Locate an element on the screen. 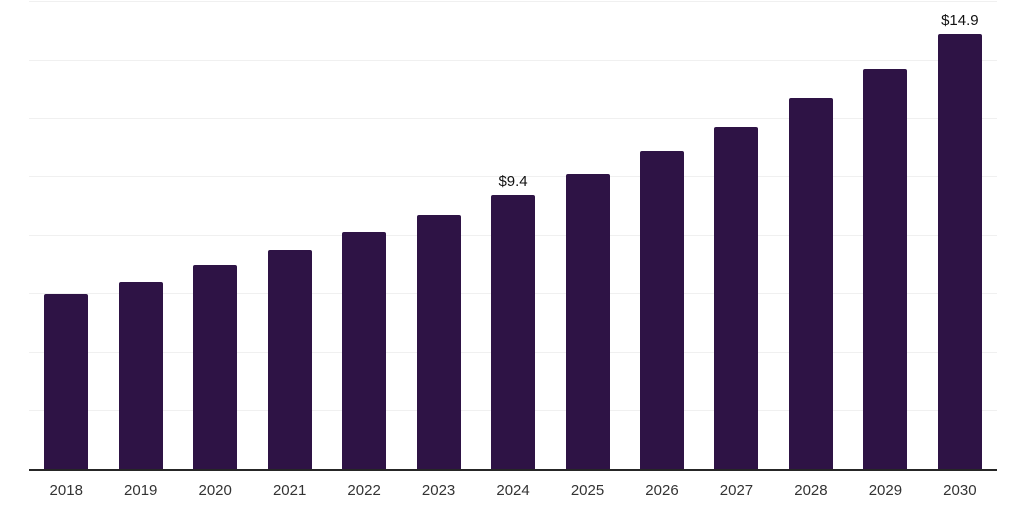 The image size is (1024, 512). band-2024: $9.4 is located at coordinates (513, 234).